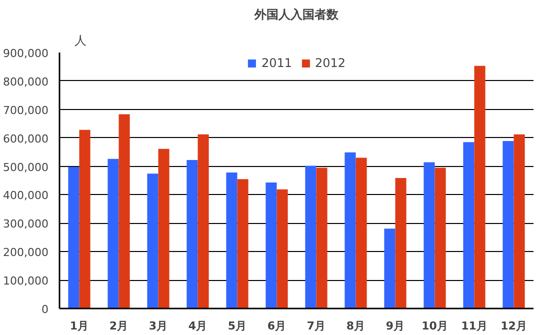 The height and width of the screenshot is (335, 553). What do you see at coordinates (79, 326) in the screenshot?
I see `x-tick-label: 1月` at bounding box center [79, 326].